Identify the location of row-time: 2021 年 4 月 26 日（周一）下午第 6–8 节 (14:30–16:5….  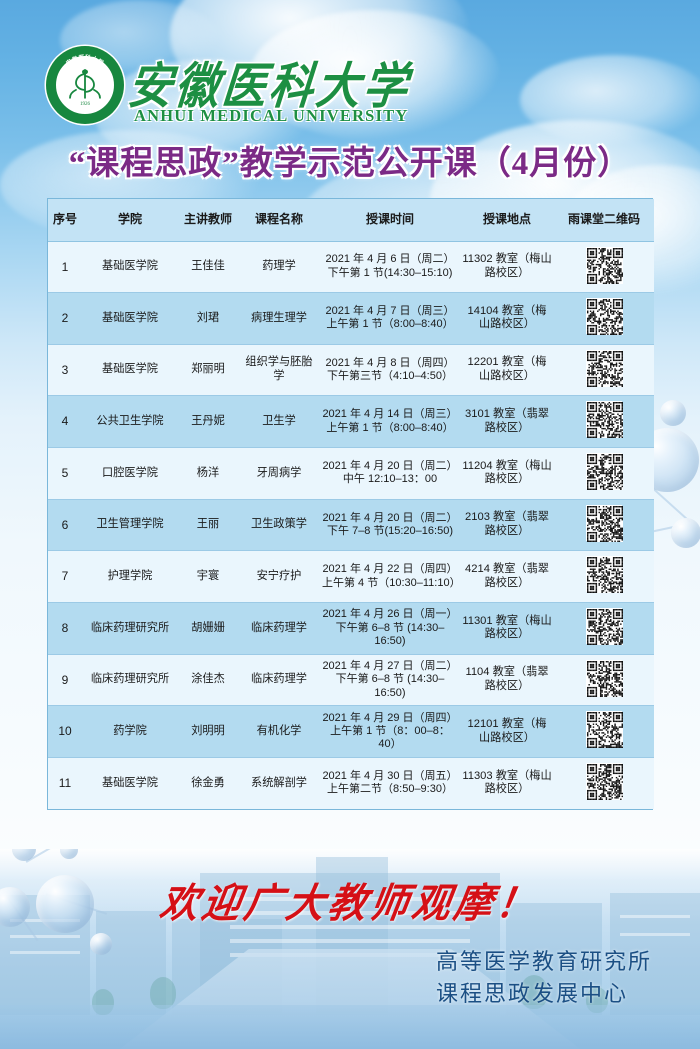
(390, 628).